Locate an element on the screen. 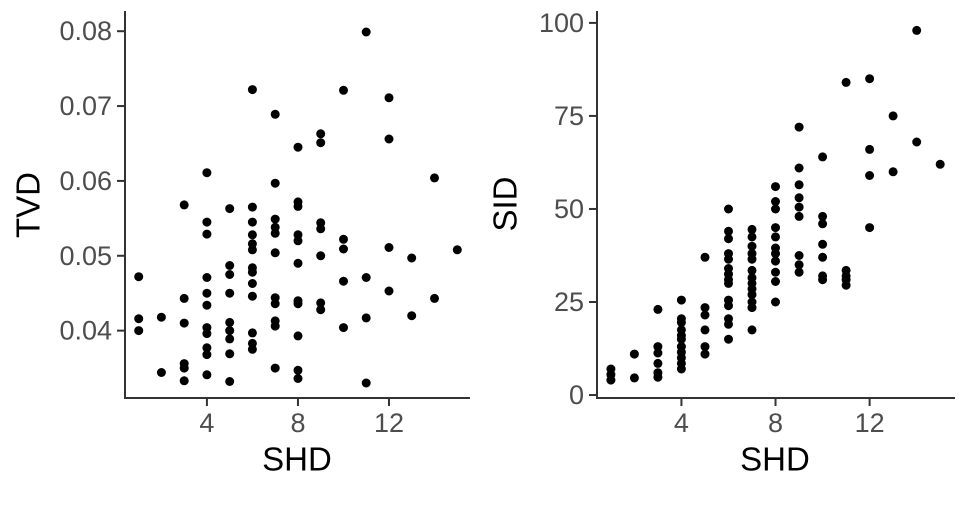 The width and height of the screenshot is (968, 520). right-plot-x-axis-title: SHD is located at coordinates (775, 459).